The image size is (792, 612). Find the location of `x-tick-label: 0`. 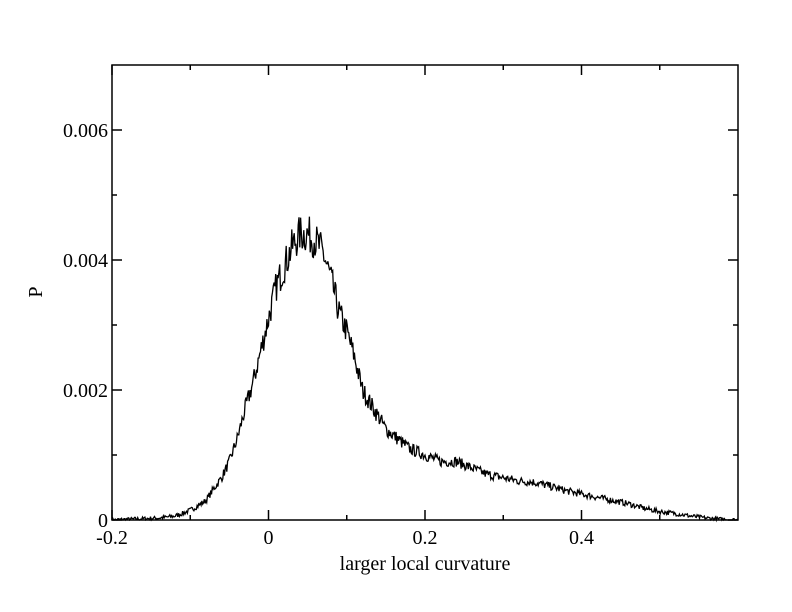

x-tick-label: 0 is located at coordinates (269, 538).